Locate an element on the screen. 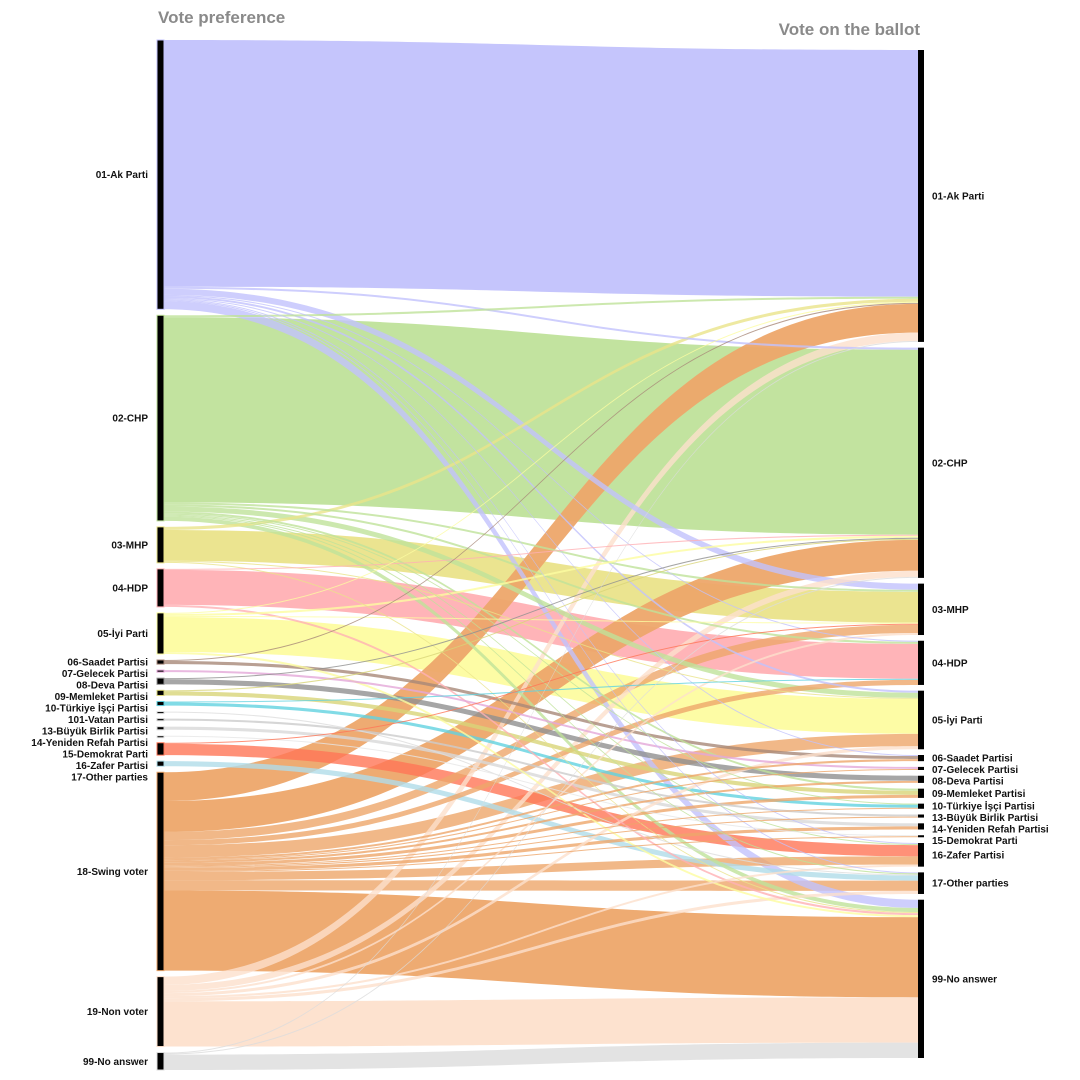  right-node-label: 05-İyi Parti is located at coordinates (957, 719).